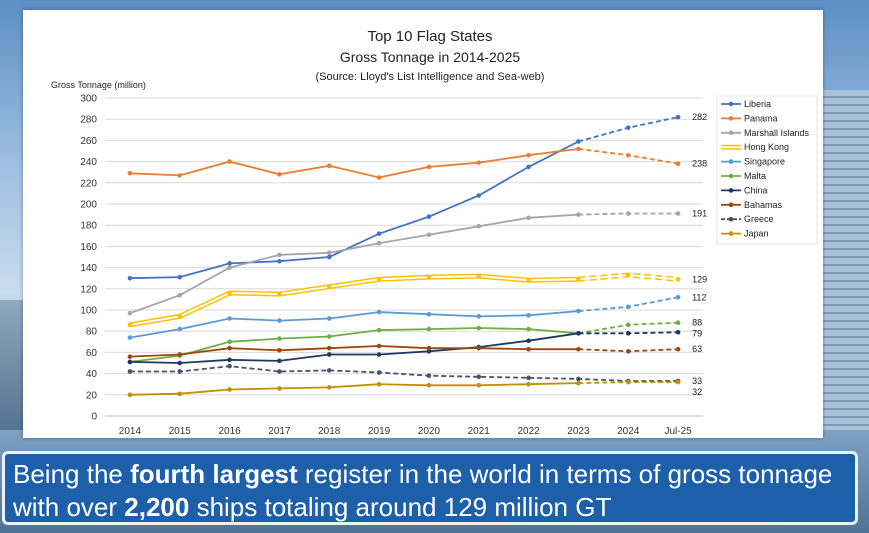 This screenshot has height=533, width=869. Describe the element at coordinates (697, 392) in the screenshot. I see `end-label-japan: 32` at that location.